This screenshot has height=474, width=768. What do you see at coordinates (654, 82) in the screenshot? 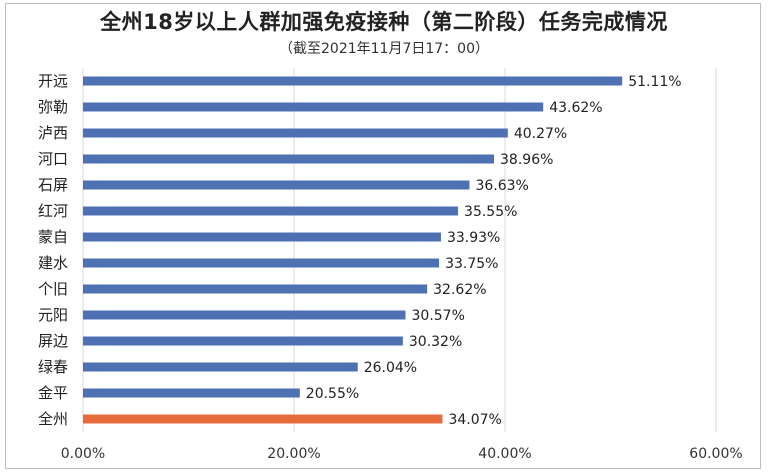
I see `data-label: 51.11%` at bounding box center [654, 82].